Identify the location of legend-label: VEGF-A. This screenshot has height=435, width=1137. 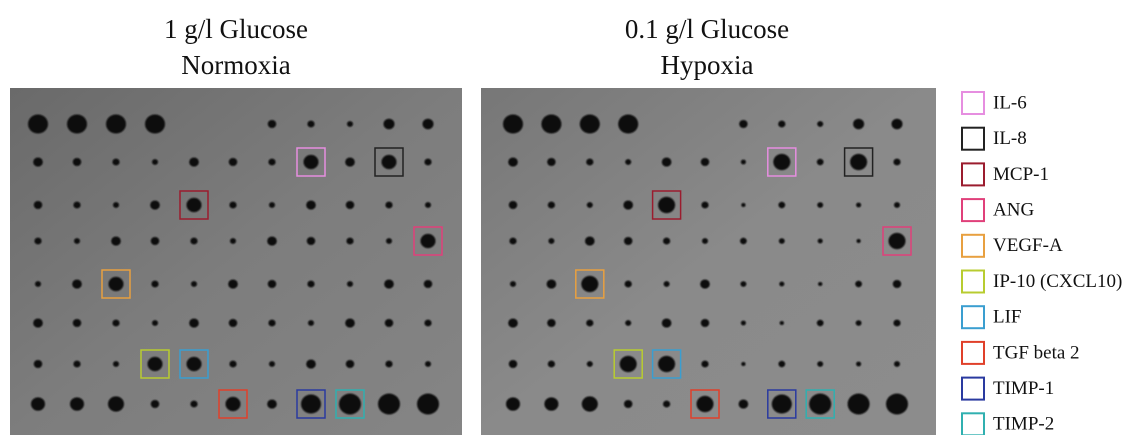
(1028, 245).